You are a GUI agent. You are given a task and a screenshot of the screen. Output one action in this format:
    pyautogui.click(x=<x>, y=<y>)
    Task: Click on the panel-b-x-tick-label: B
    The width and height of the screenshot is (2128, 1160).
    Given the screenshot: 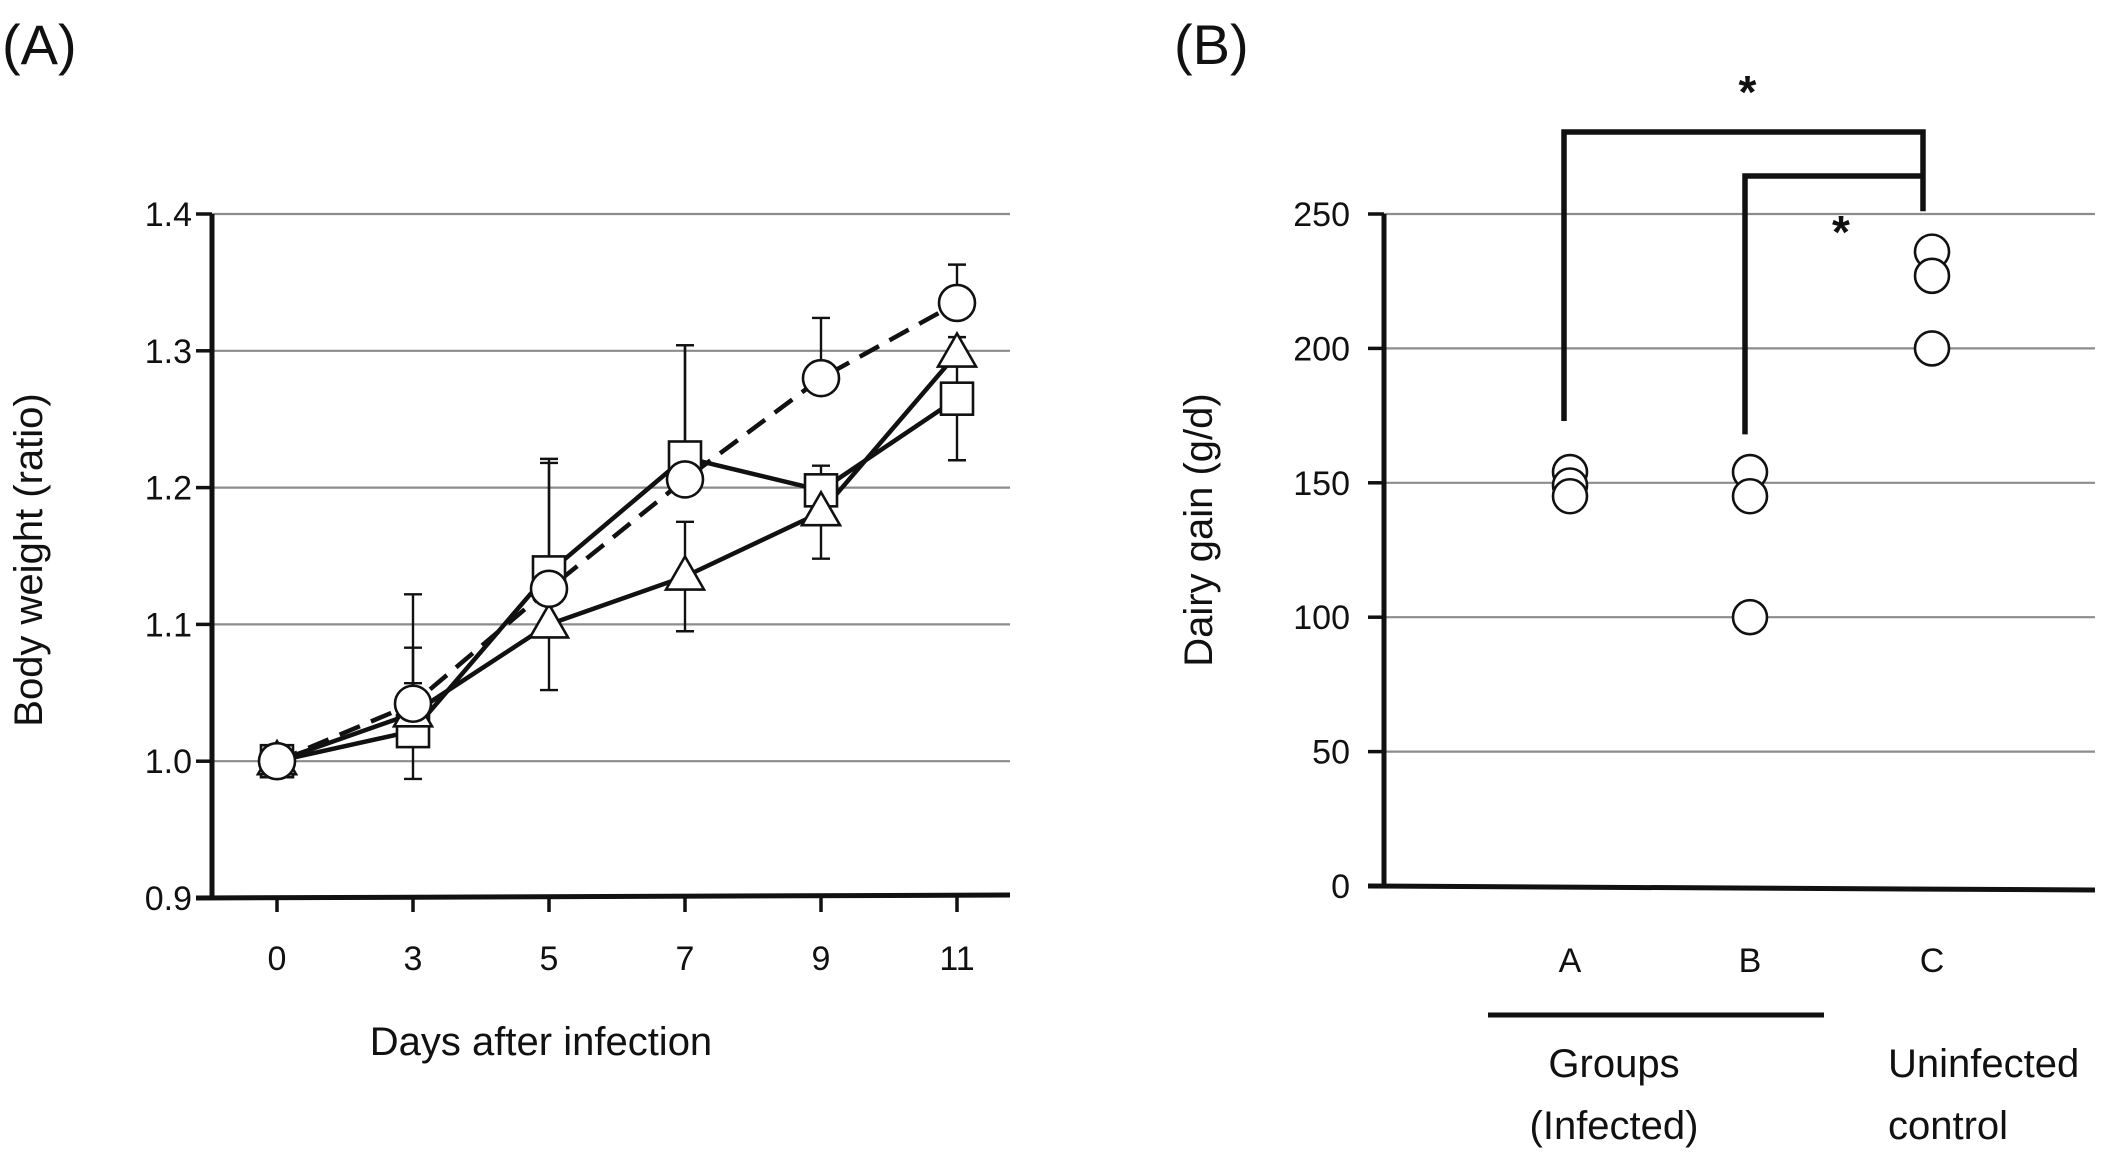 What is the action you would take?
    pyautogui.click(x=1750, y=961)
    